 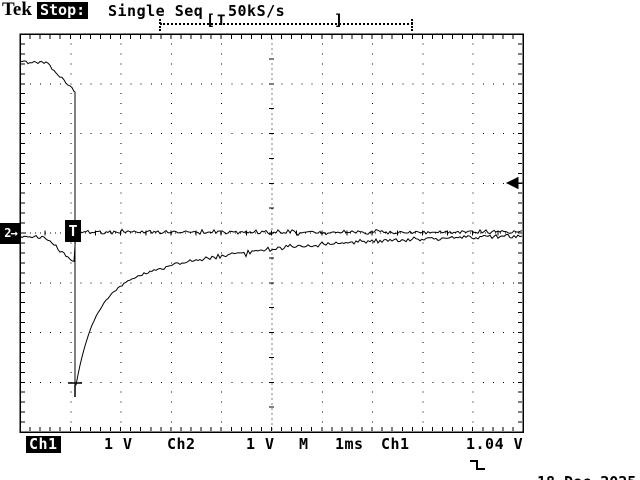 What do you see at coordinates (10, 233) in the screenshot?
I see `ch2-position-marker: 2→` at bounding box center [10, 233].